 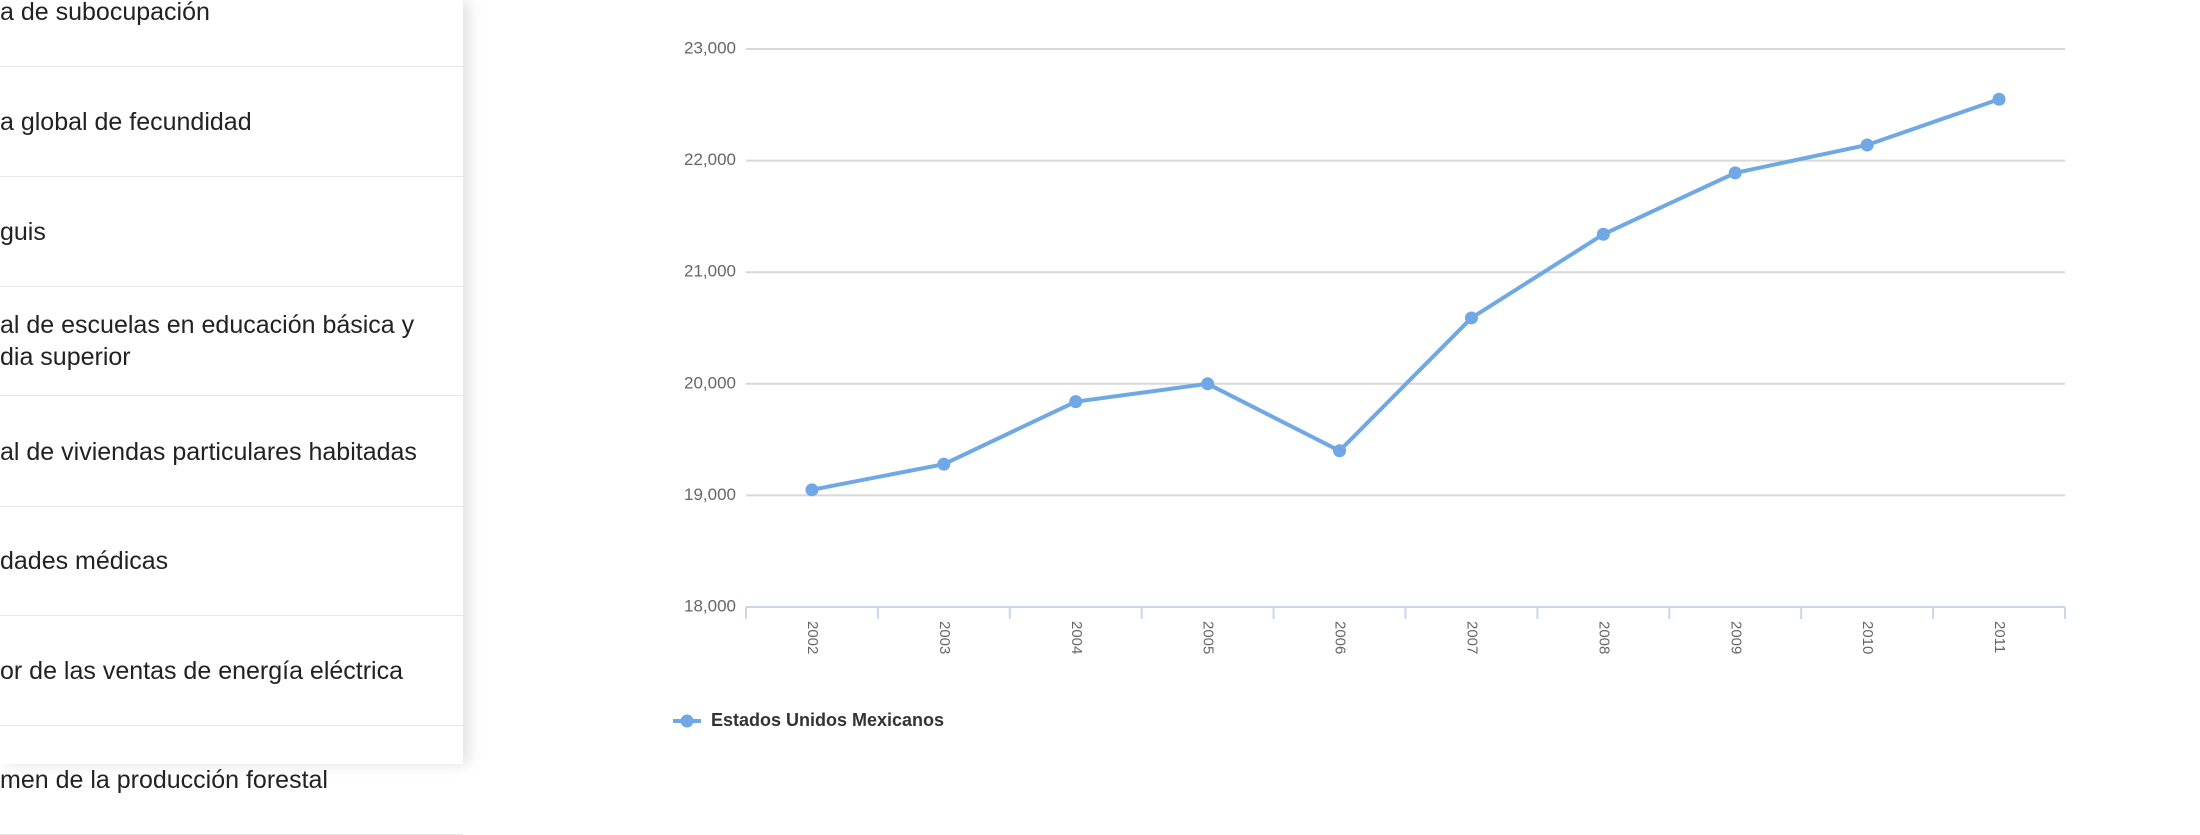 What do you see at coordinates (231, 232) in the screenshot?
I see `list-item: guis` at bounding box center [231, 232].